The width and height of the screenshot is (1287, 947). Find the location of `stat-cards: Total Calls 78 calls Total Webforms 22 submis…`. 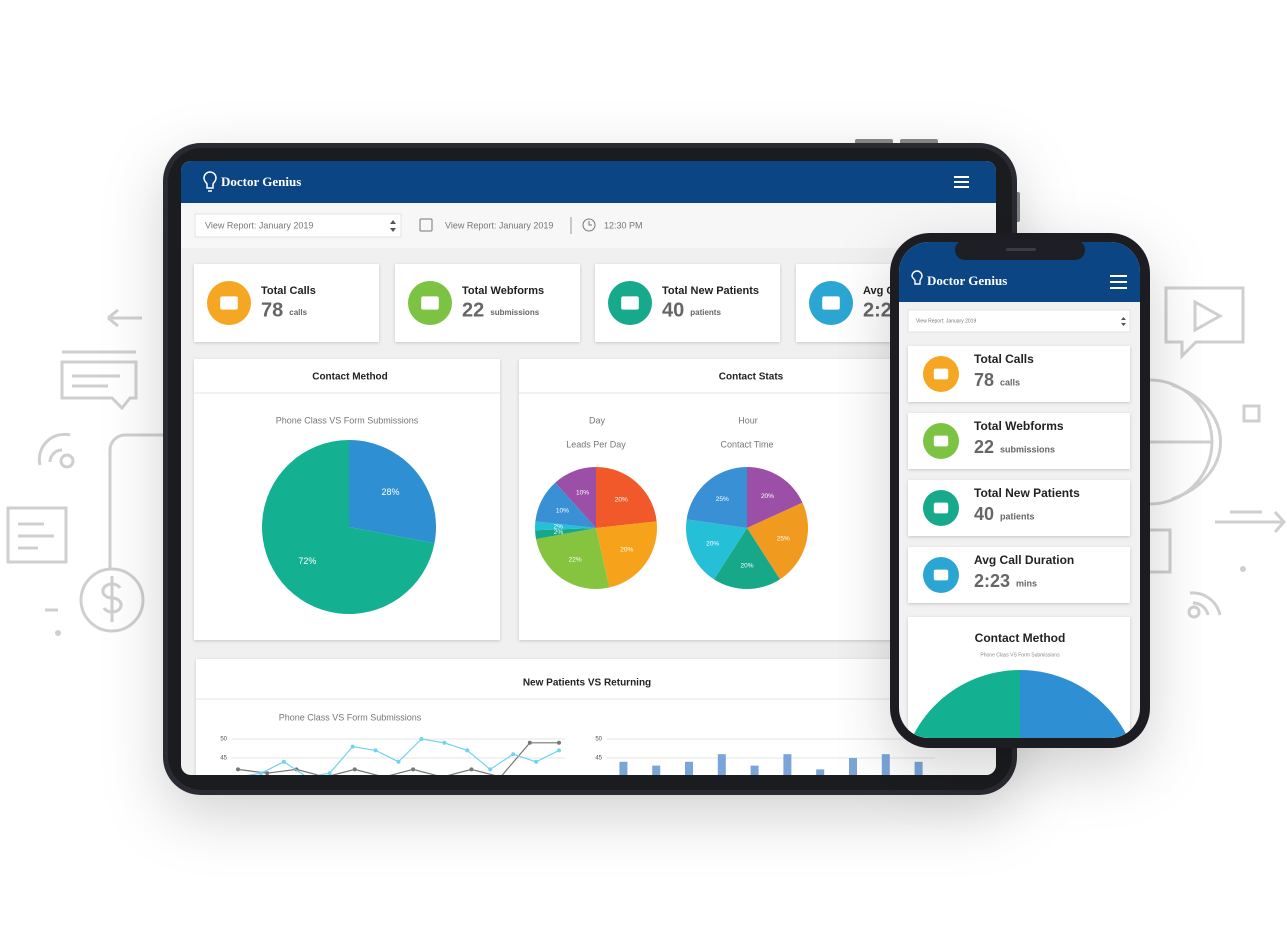

stat-cards: Total Calls 78 calls Total Webforms 22 submis… is located at coordinates (1019, 474).